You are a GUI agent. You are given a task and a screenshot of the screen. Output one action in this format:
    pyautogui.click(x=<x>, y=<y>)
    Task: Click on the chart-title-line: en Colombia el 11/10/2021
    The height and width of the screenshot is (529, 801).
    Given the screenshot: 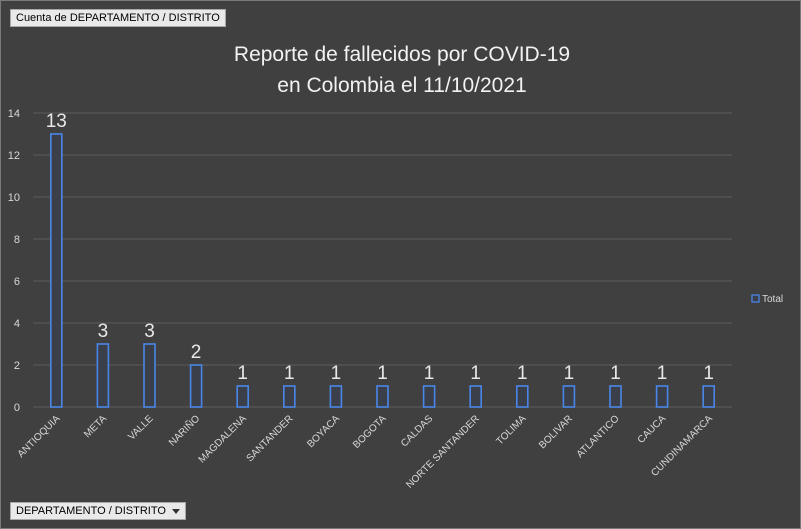 What is the action you would take?
    pyautogui.click(x=401, y=85)
    